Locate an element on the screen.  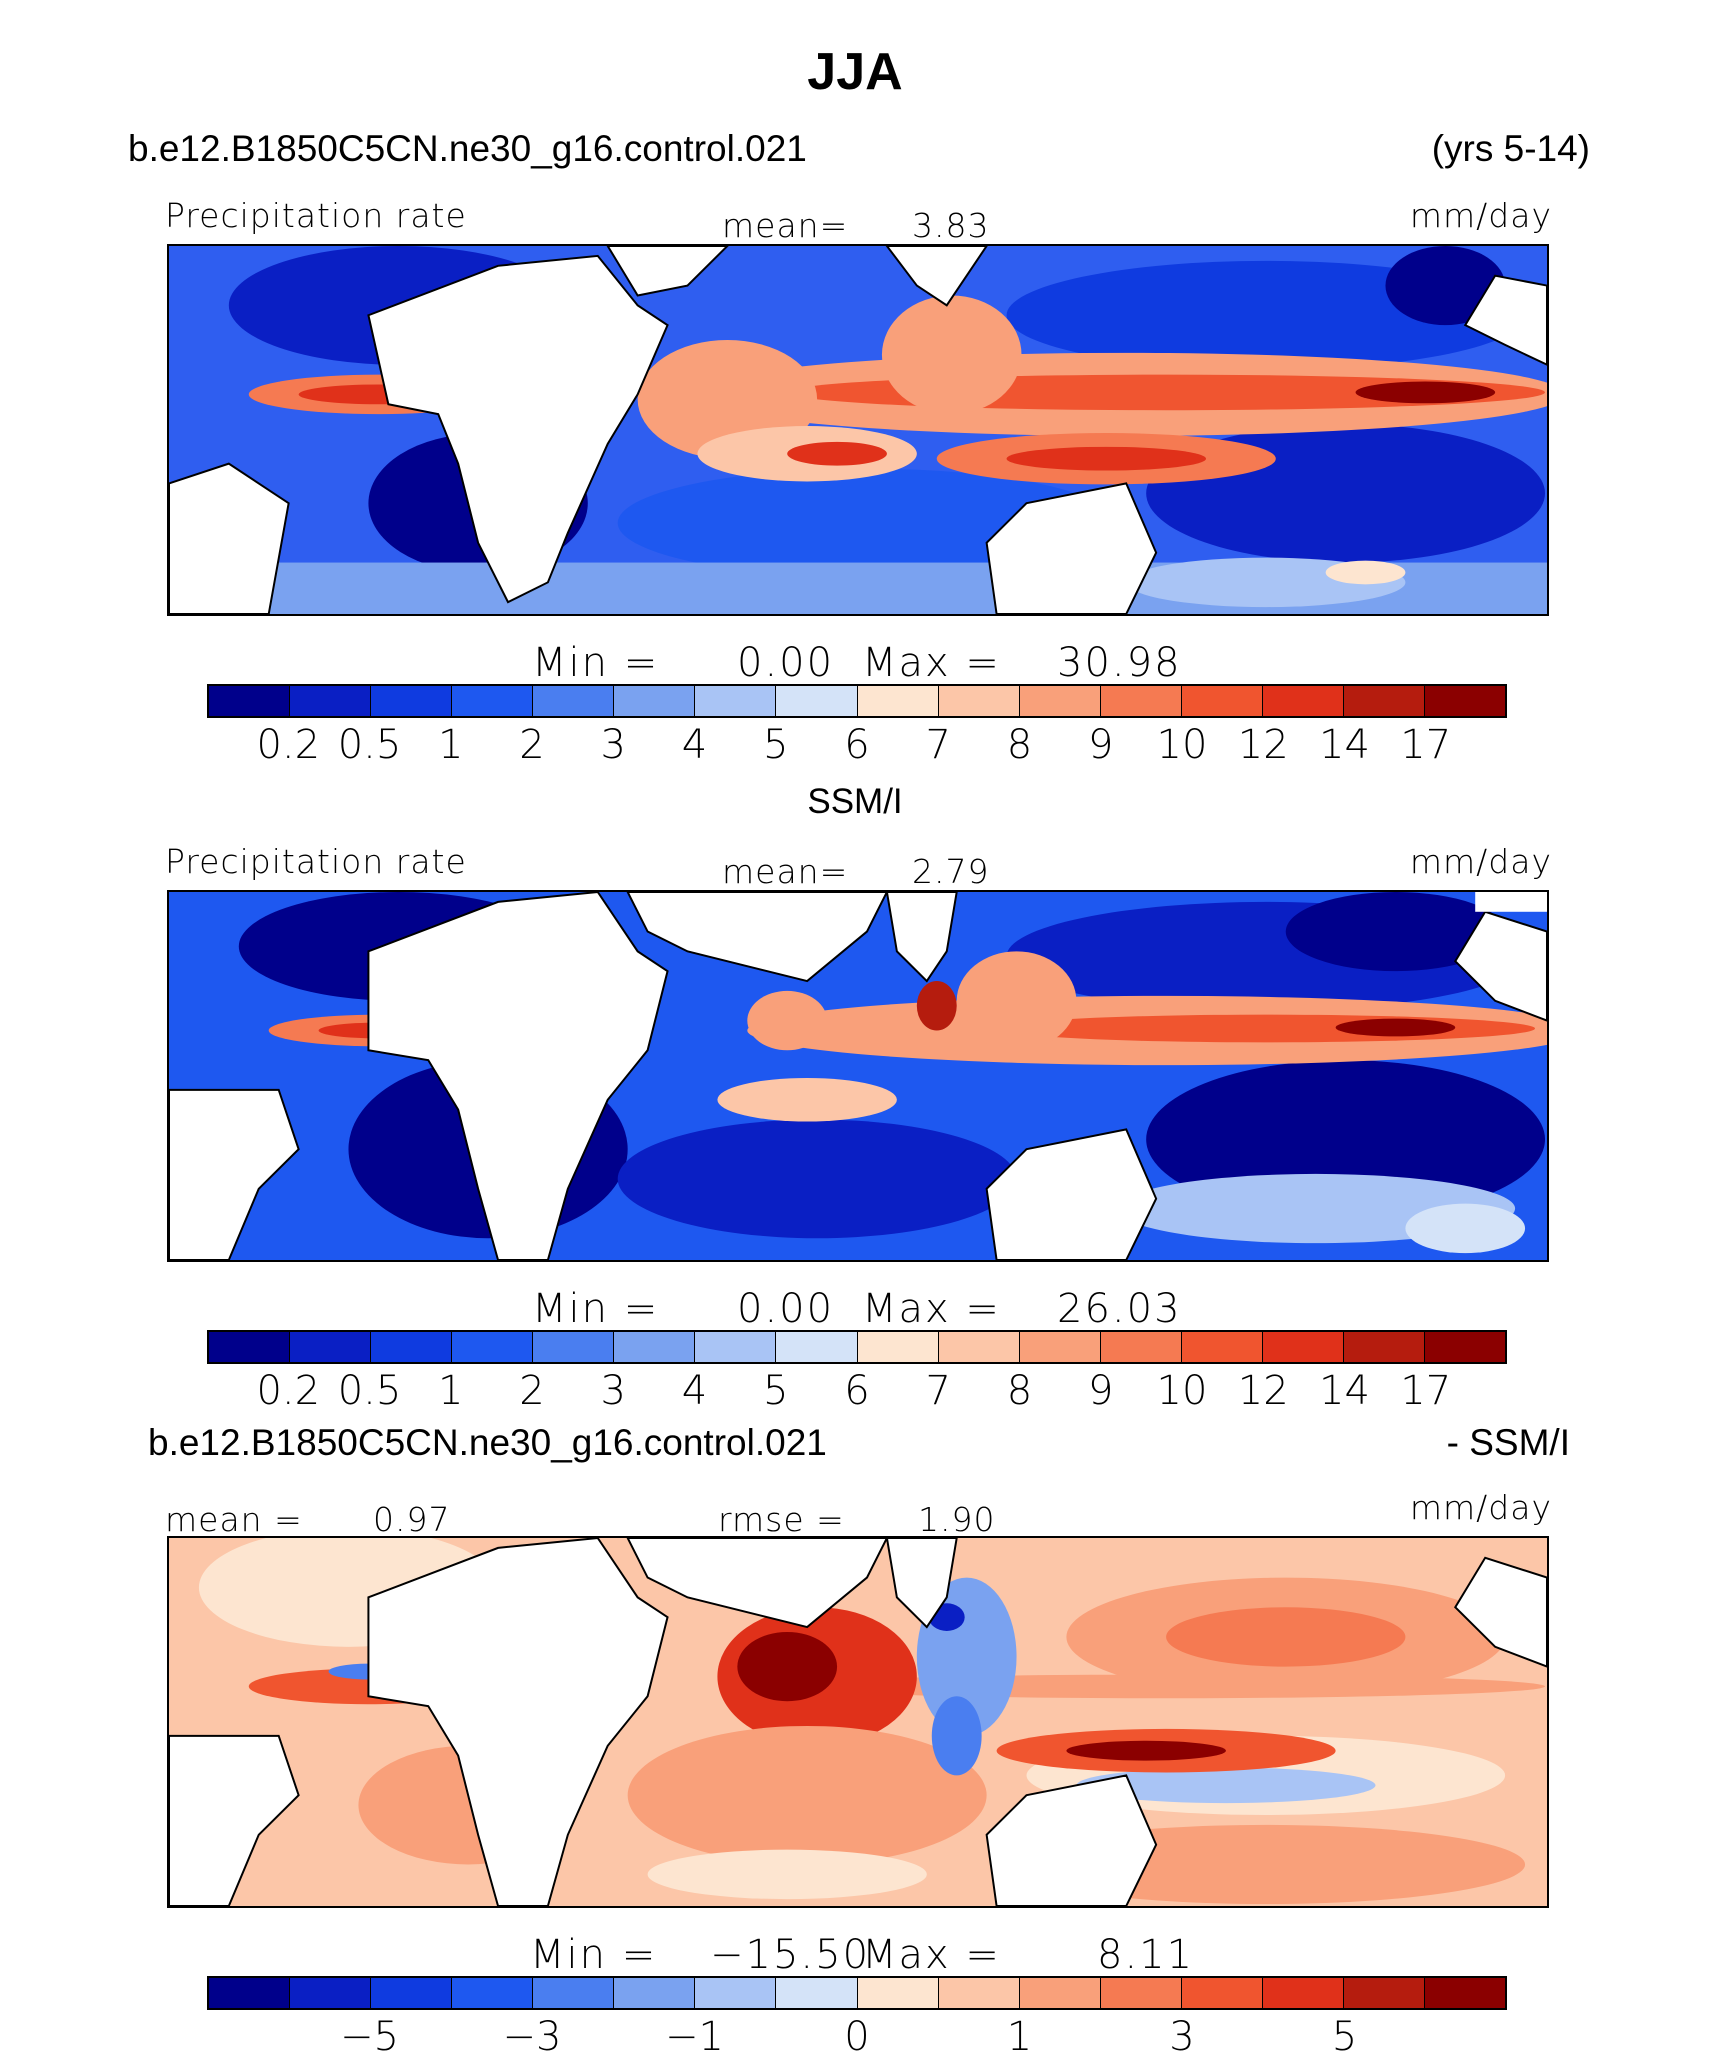
panel3-rmse-value: 1.90 is located at coordinates (957, 1519).